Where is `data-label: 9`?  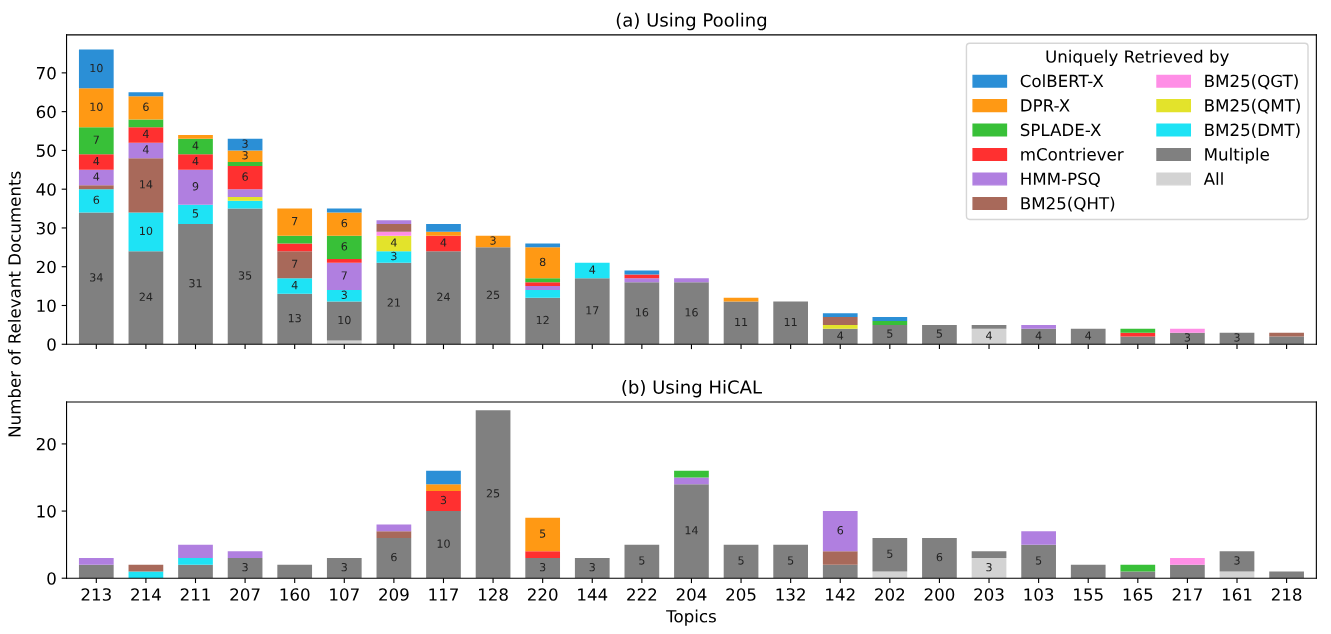 data-label: 9 is located at coordinates (195, 186).